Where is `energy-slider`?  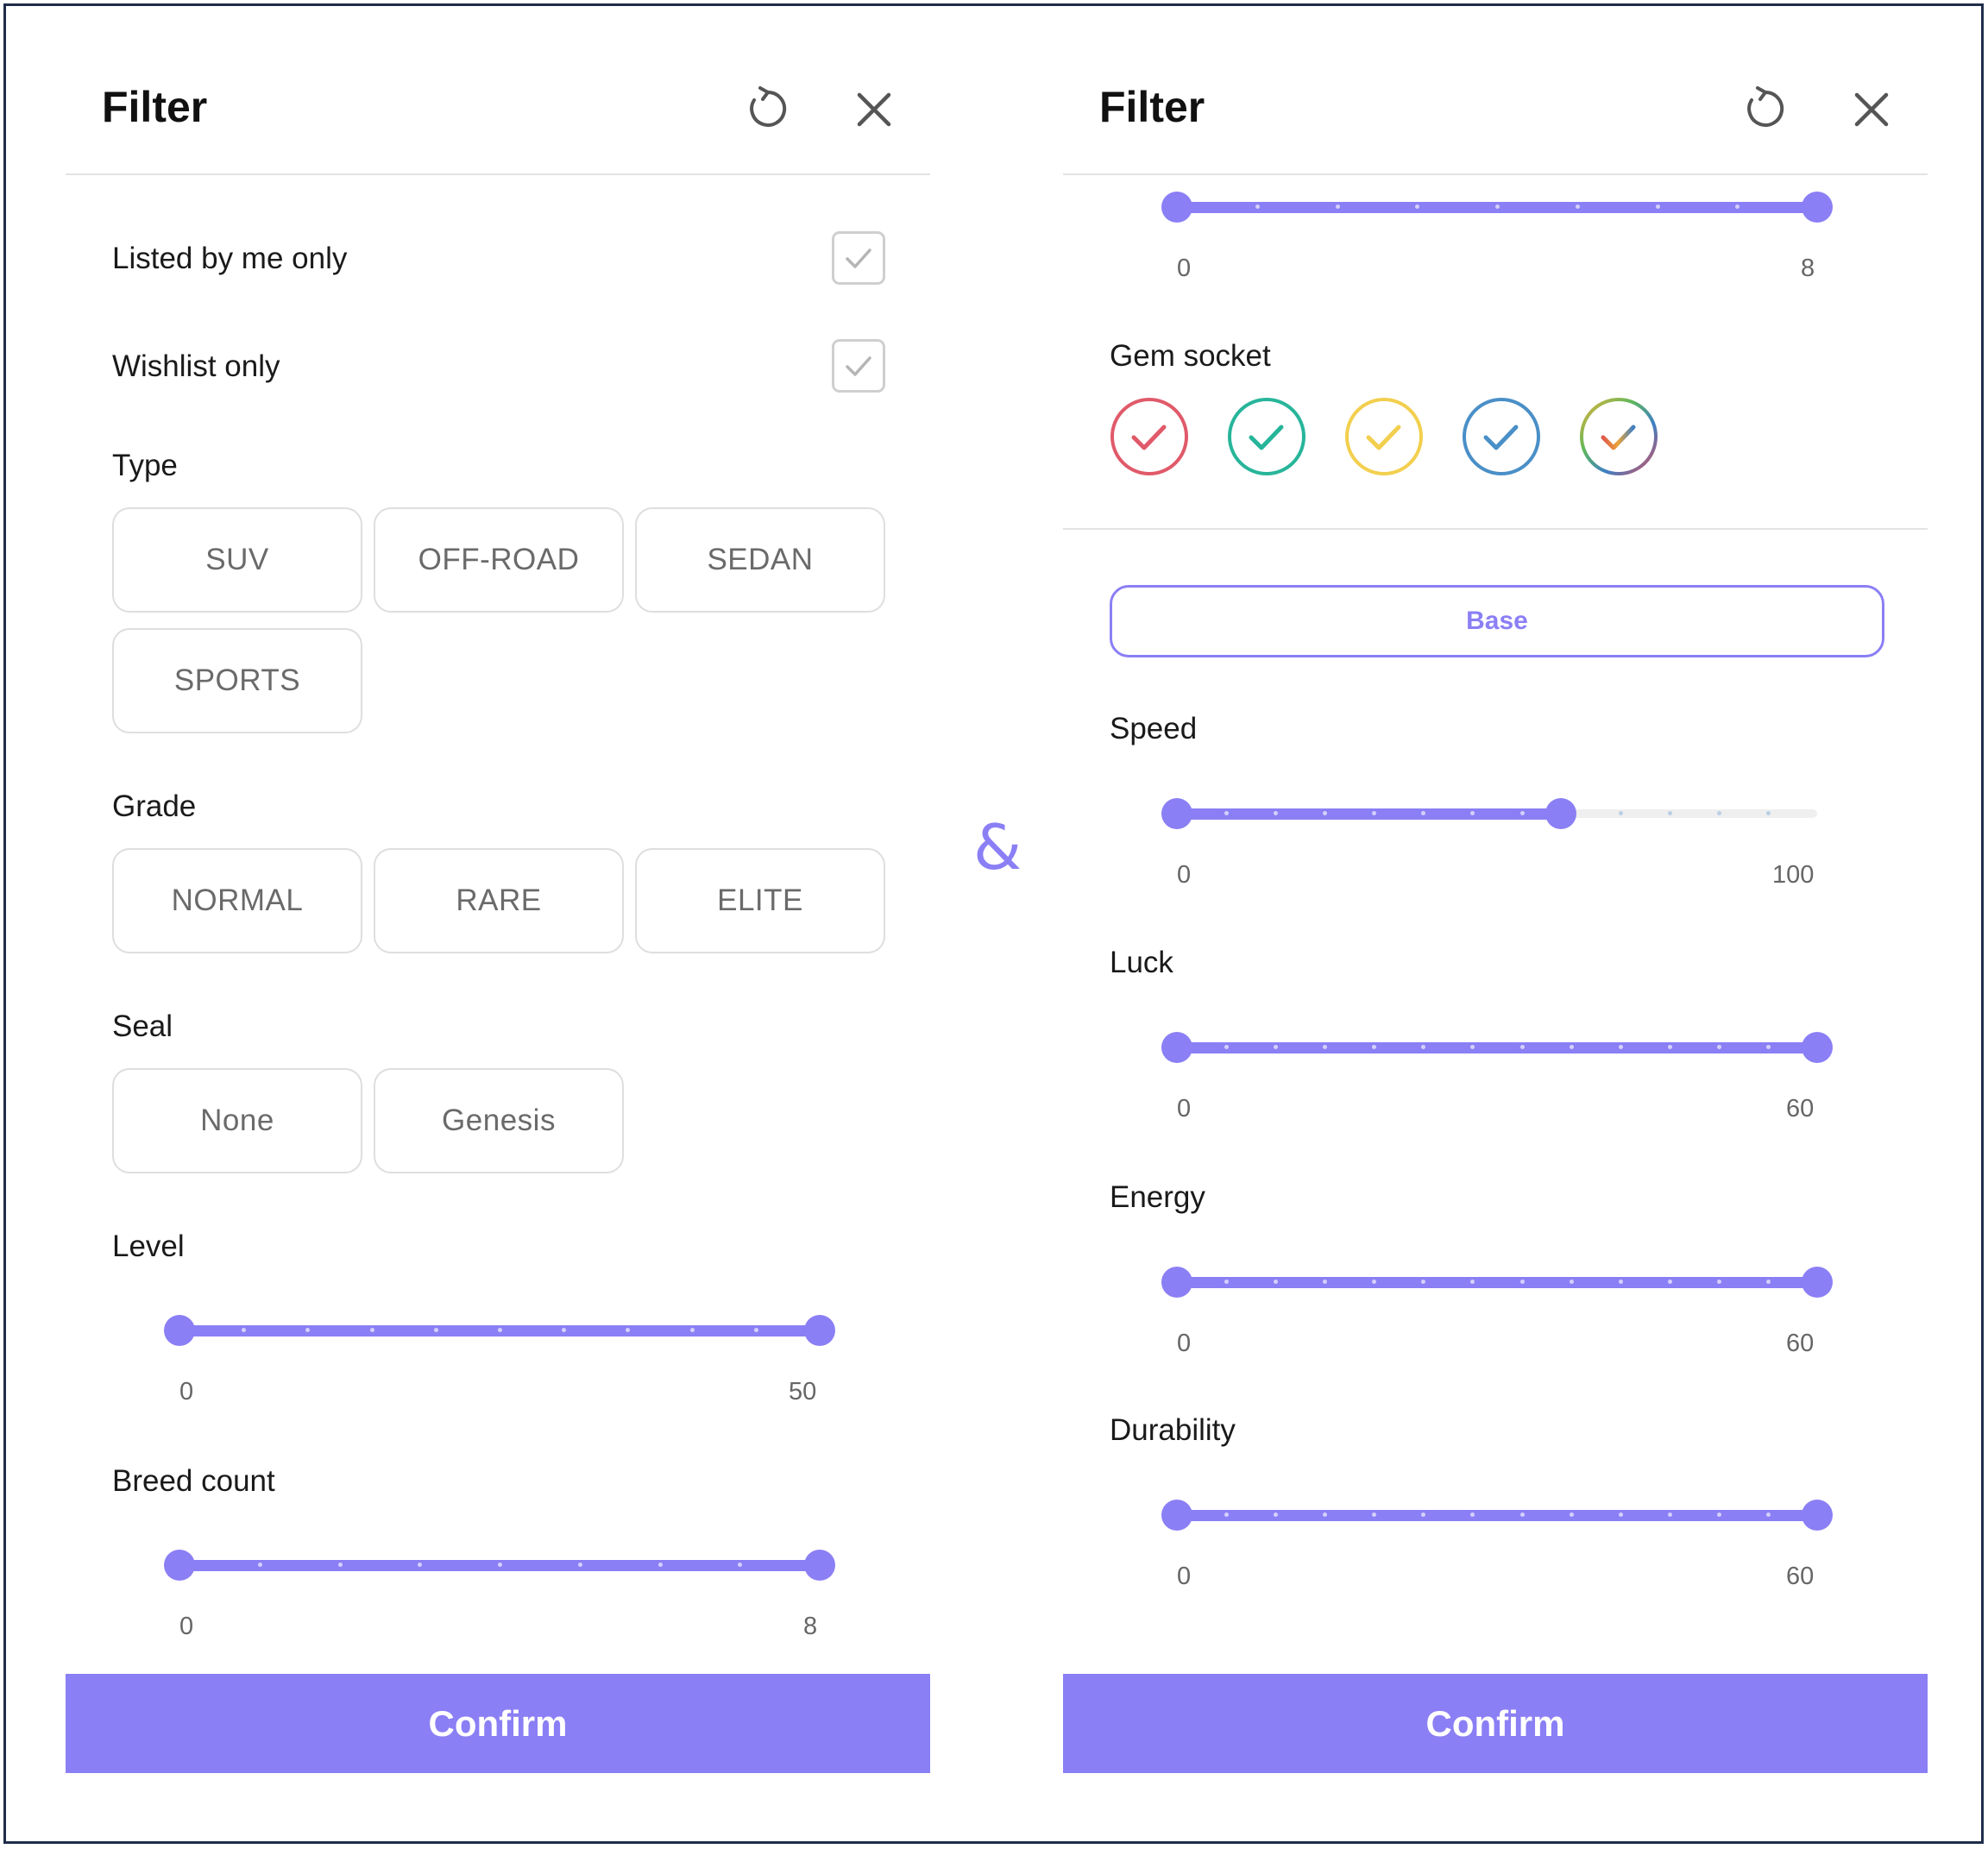
energy-slider is located at coordinates (1497, 1282).